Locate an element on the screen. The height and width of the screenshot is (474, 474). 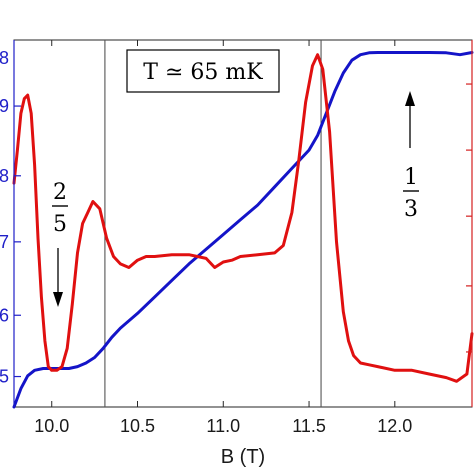
two-fifths-numerator: 2 is located at coordinates (60, 192).